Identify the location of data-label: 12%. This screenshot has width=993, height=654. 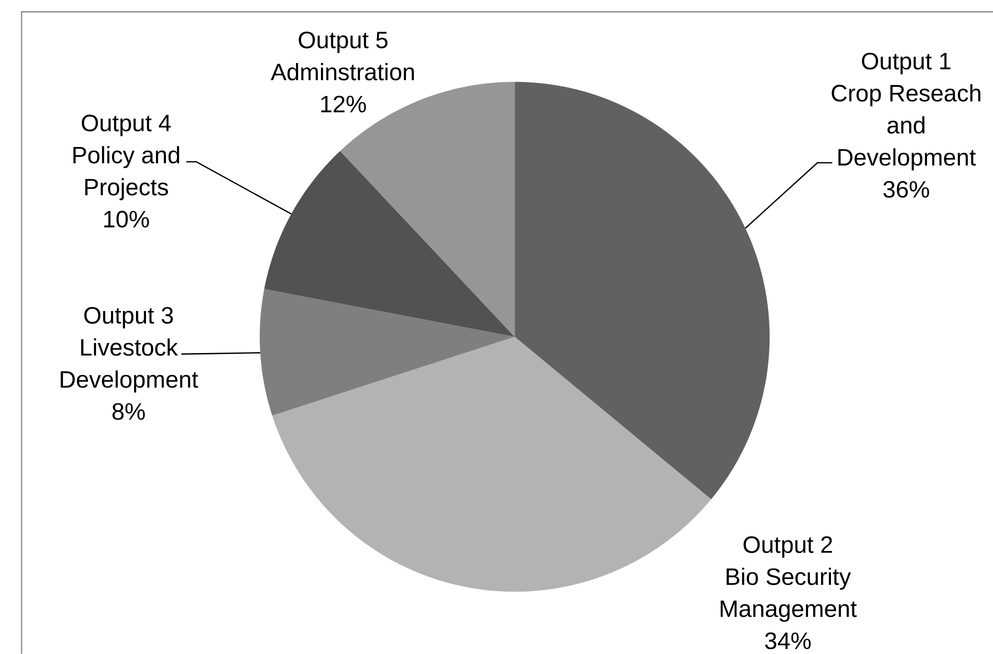
(343, 104).